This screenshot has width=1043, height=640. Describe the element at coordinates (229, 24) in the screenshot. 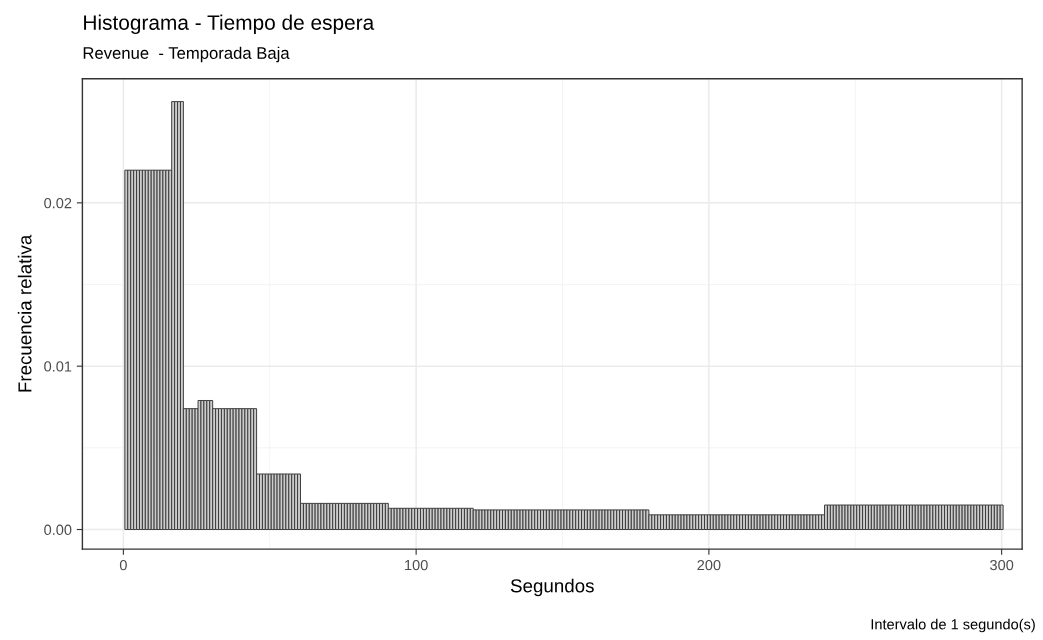

I see `chart-title: Histograma - Tiempo de espera` at that location.